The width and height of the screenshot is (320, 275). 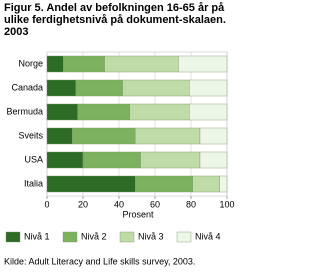 I want to click on y-tick-label: Bermuda, so click(x=24, y=111).